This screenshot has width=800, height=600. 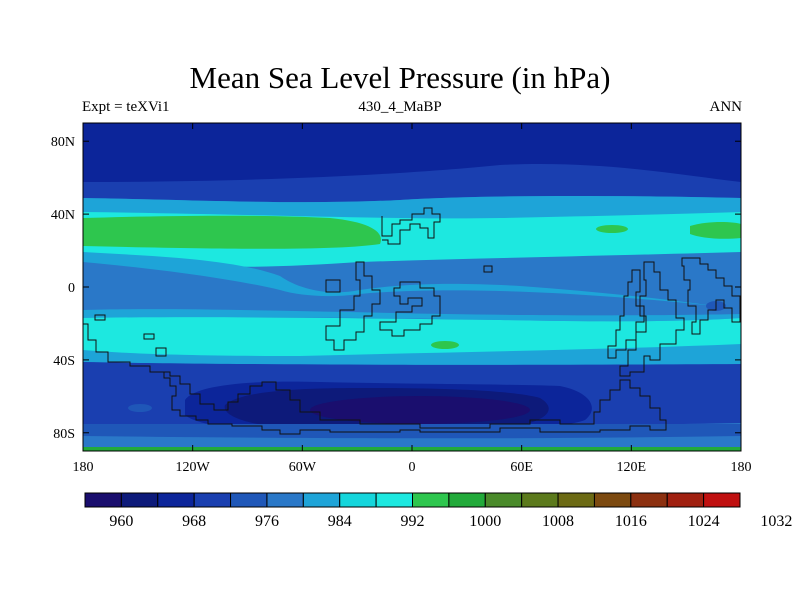 What do you see at coordinates (121, 521) in the screenshot?
I see `colorbar-label: 960` at bounding box center [121, 521].